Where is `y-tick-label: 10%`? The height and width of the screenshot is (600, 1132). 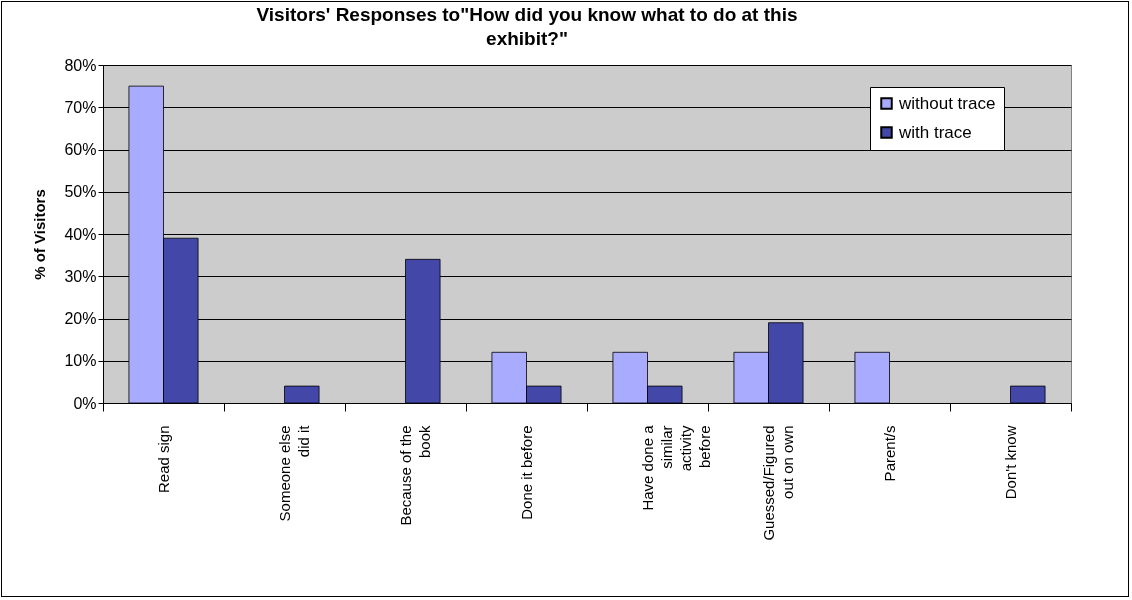 y-tick-label: 10% is located at coordinates (80, 361).